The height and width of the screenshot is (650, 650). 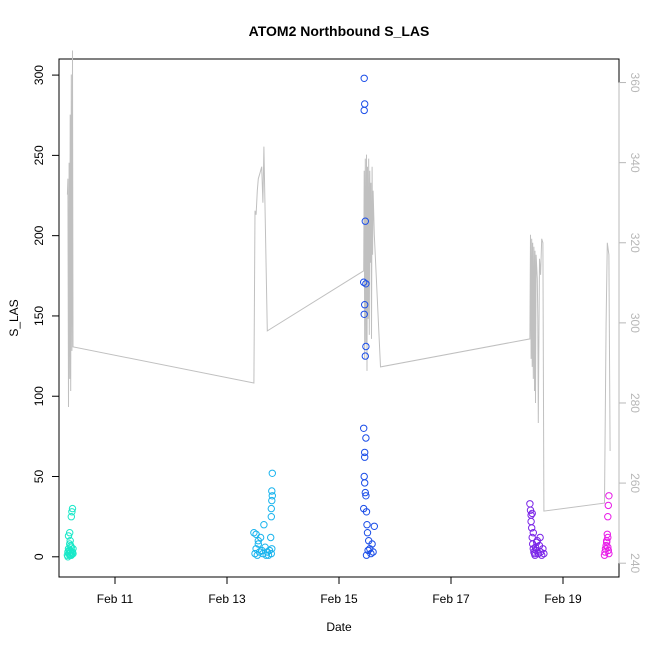 What do you see at coordinates (339, 599) in the screenshot?
I see `x-tick-label-2: Feb 15` at bounding box center [339, 599].